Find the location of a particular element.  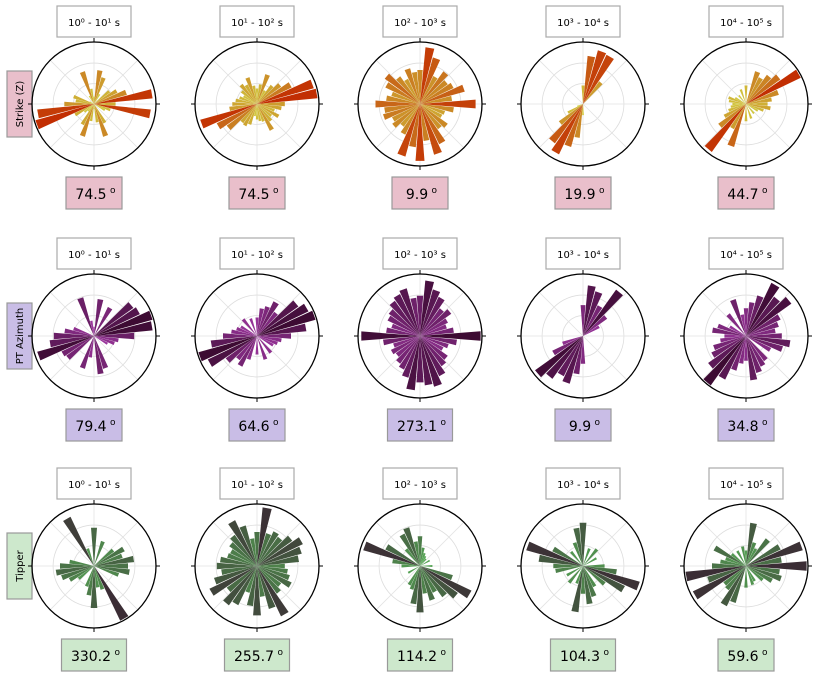

median-angle-value: 44.7 is located at coordinates (742, 195).